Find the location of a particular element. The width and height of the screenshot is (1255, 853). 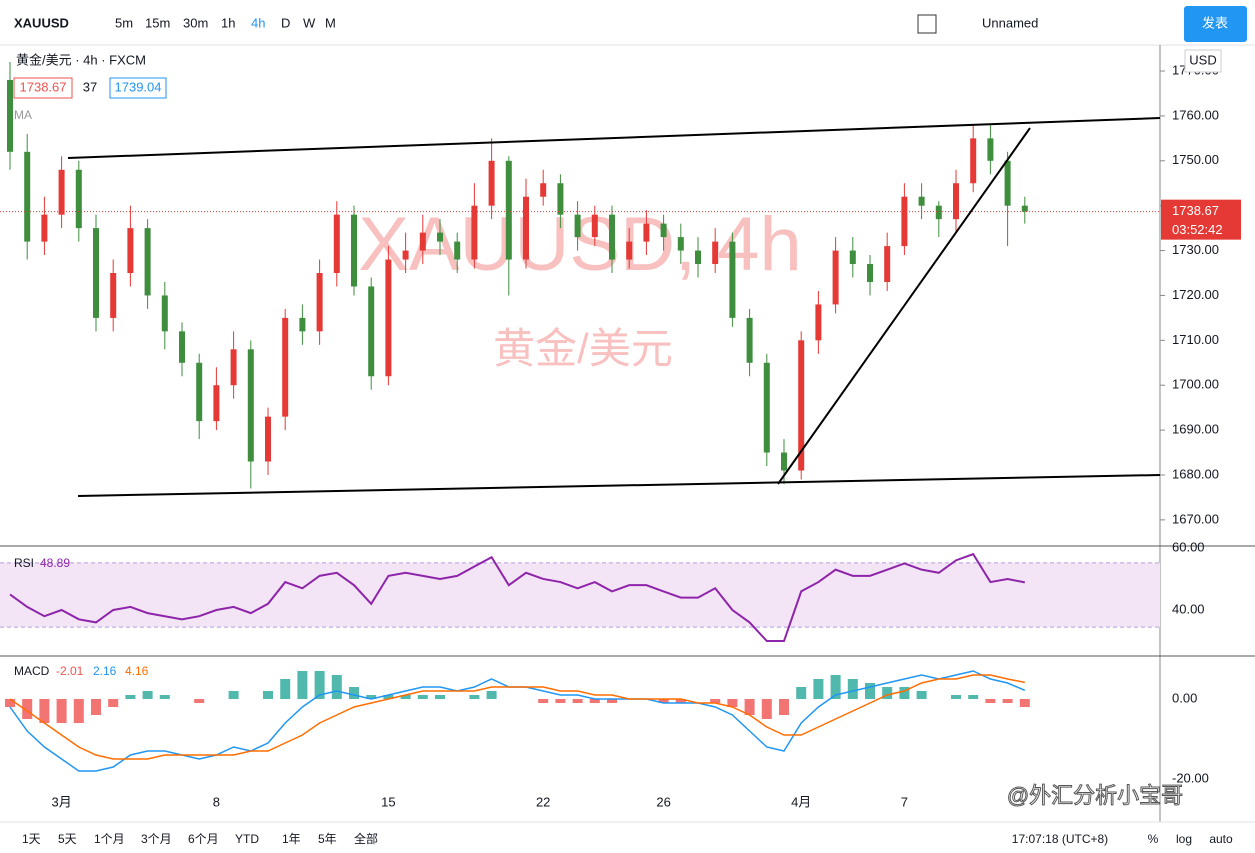

countdown-label: 03:52:42 is located at coordinates (1197, 229).